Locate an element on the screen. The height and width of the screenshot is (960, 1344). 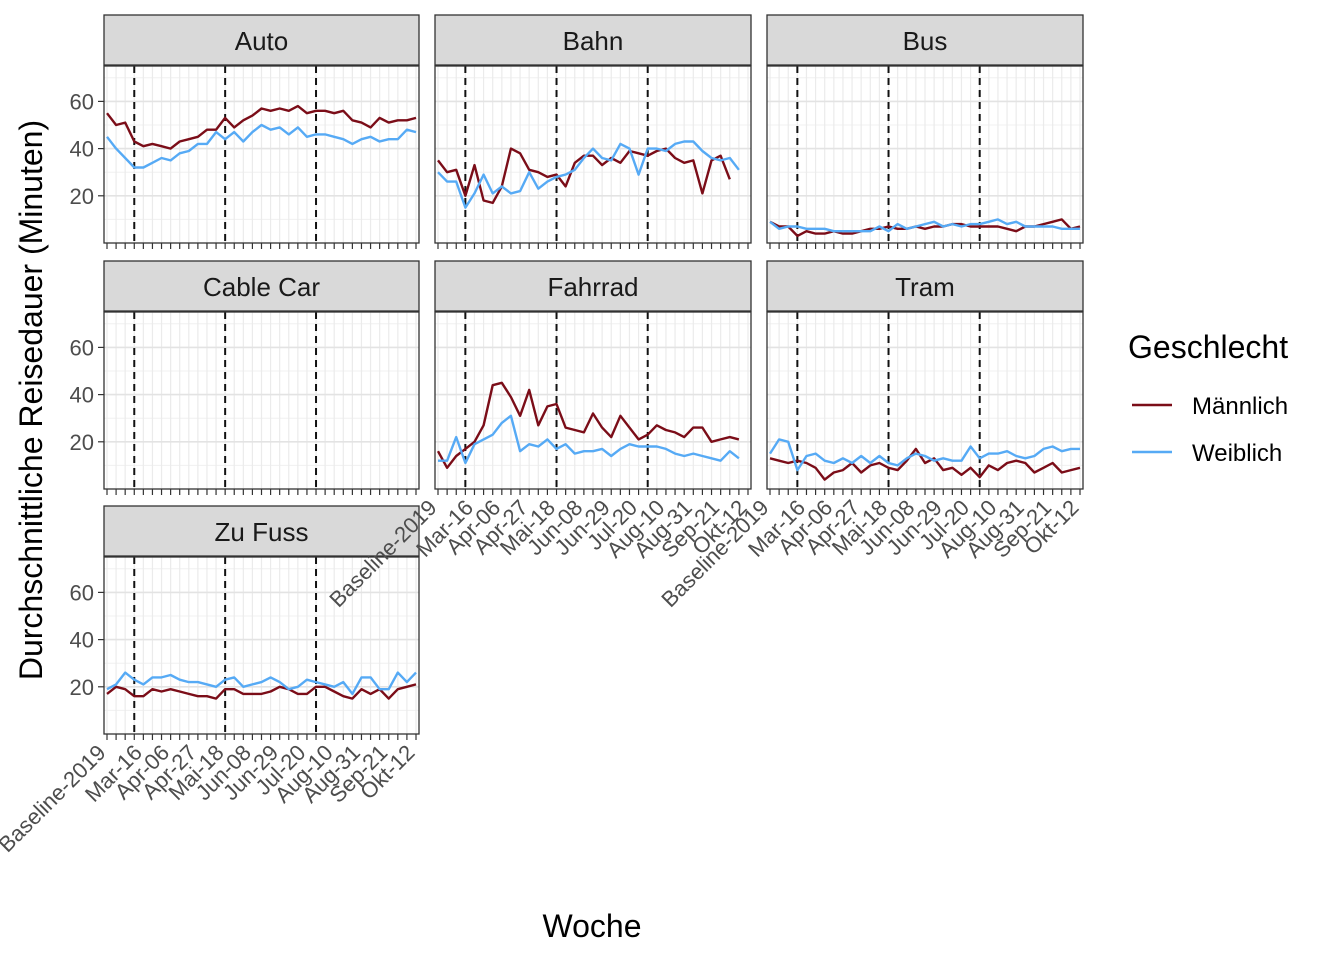
panel-auto: Auto is located at coordinates (261, 131).